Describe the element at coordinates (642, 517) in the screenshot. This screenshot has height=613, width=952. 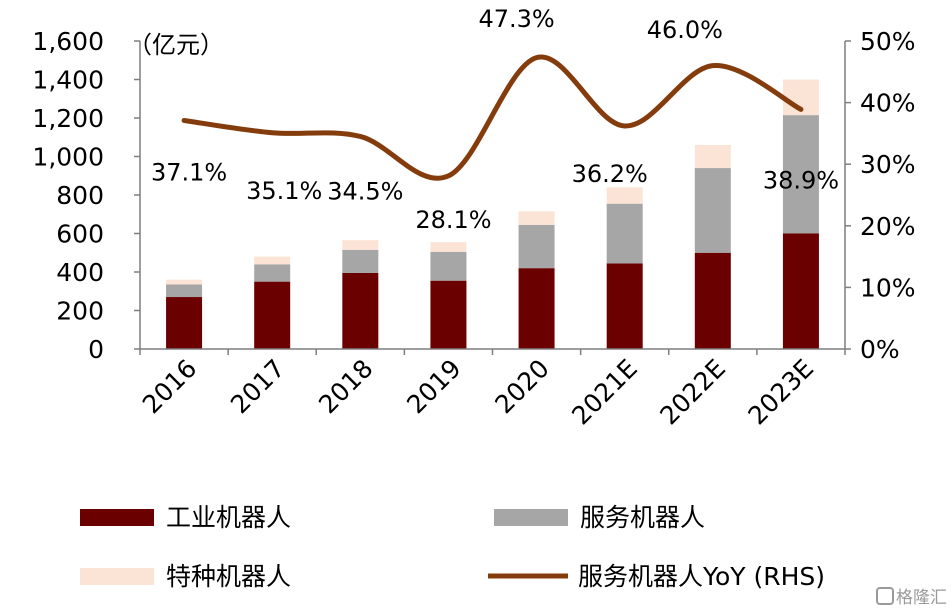
I see `legend-label-1: 服务机器人` at that location.